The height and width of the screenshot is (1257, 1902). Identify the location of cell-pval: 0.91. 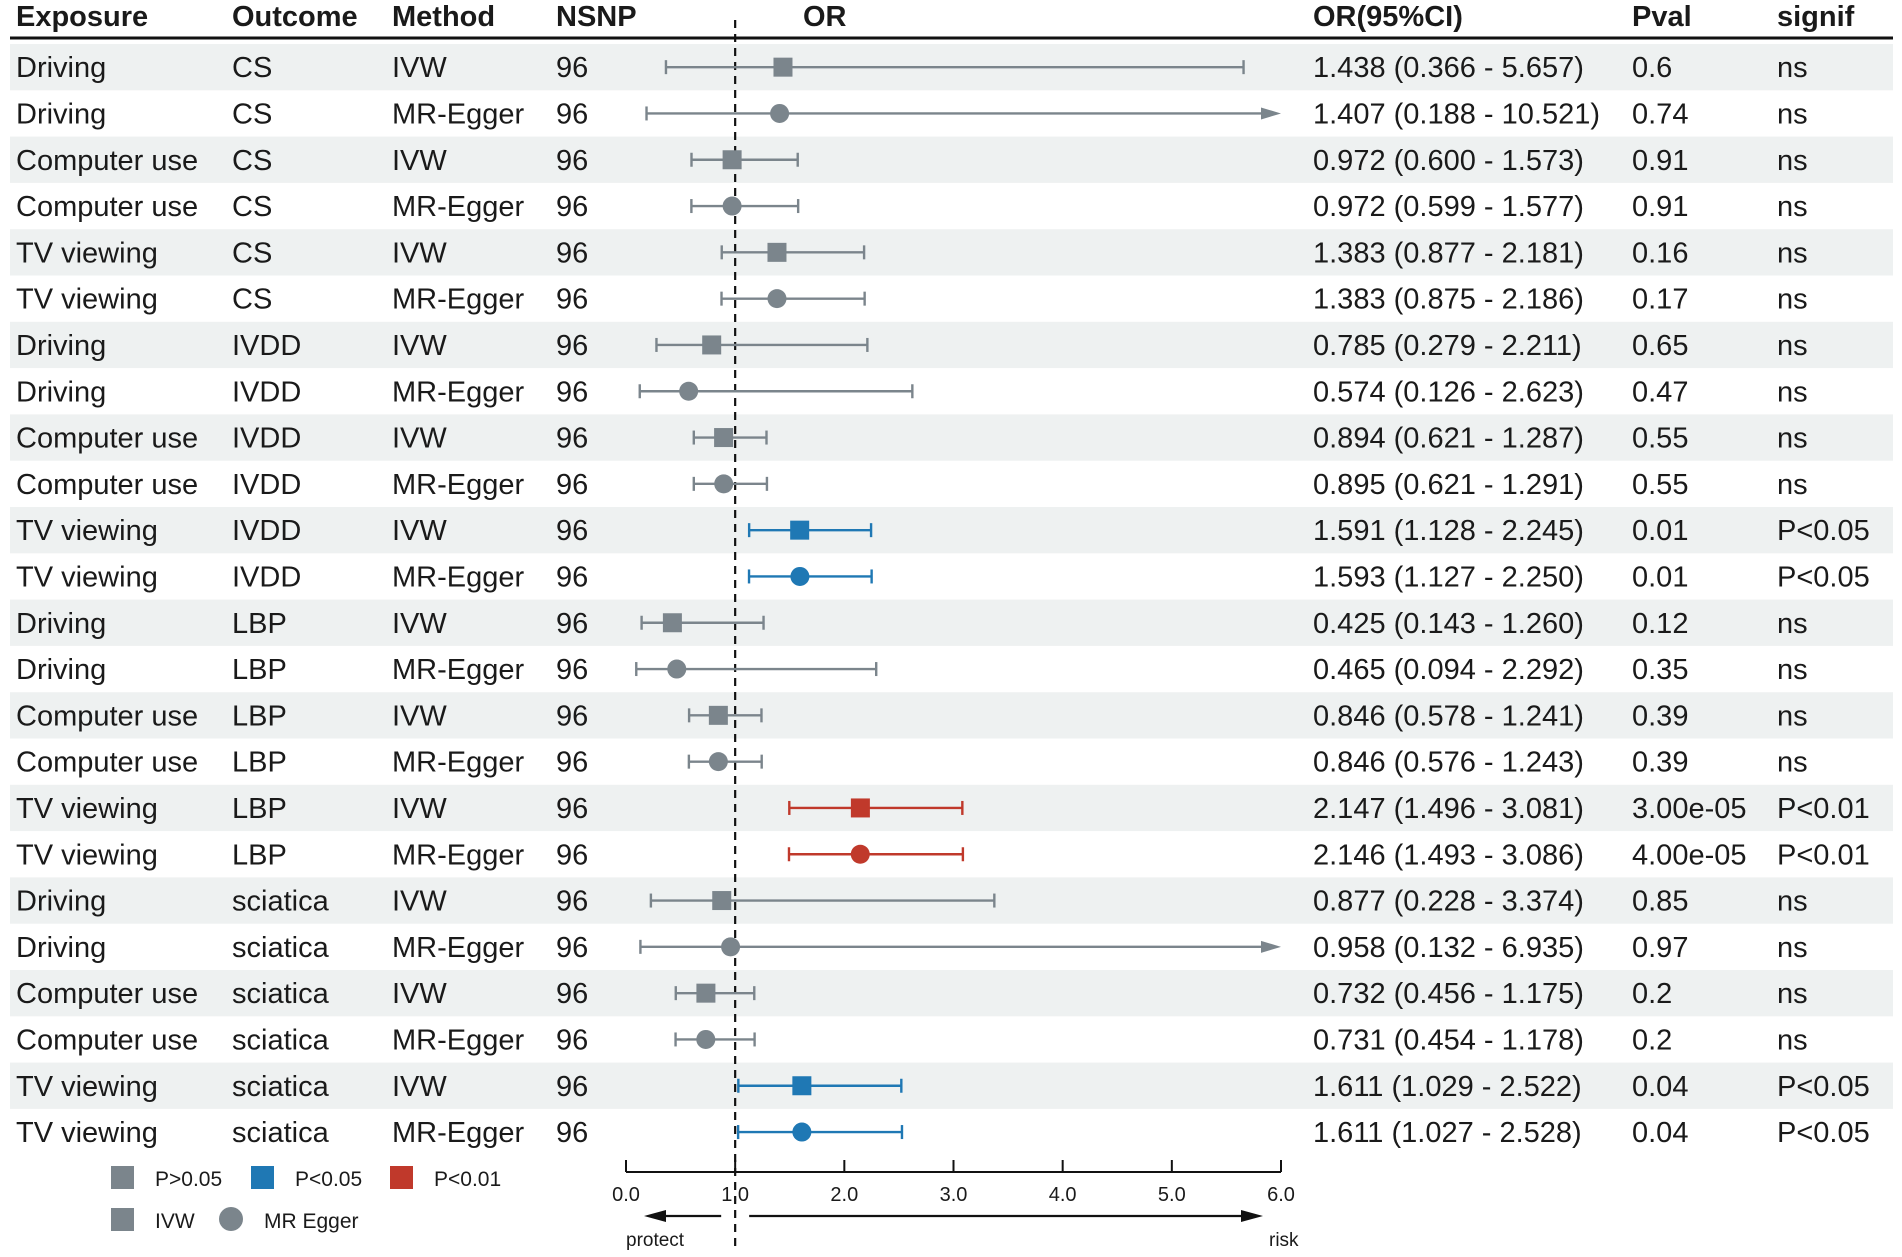
(1660, 161).